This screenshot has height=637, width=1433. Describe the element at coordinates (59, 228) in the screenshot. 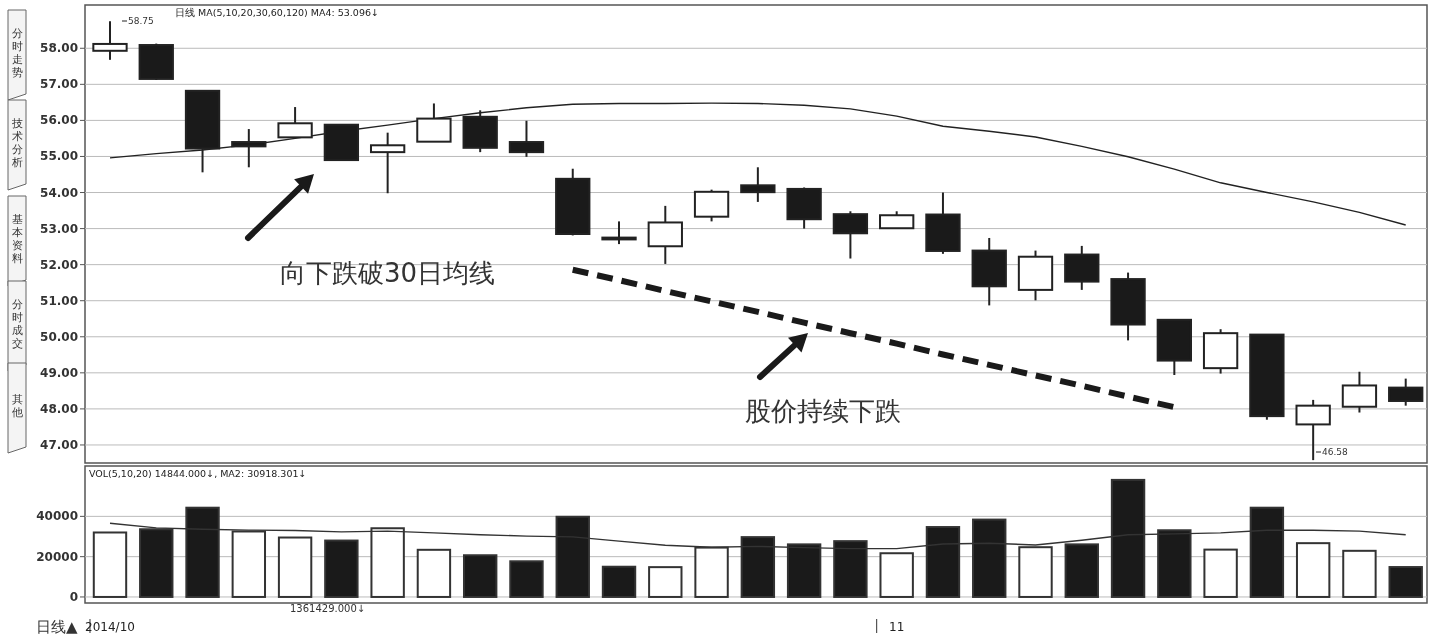

I see `y-tick-label: 53.00` at that location.